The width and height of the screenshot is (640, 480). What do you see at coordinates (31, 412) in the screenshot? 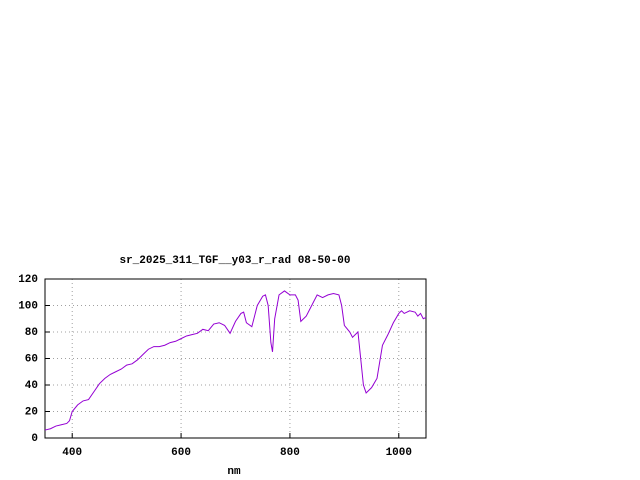
I see `y-tick-label: 20` at bounding box center [31, 412].